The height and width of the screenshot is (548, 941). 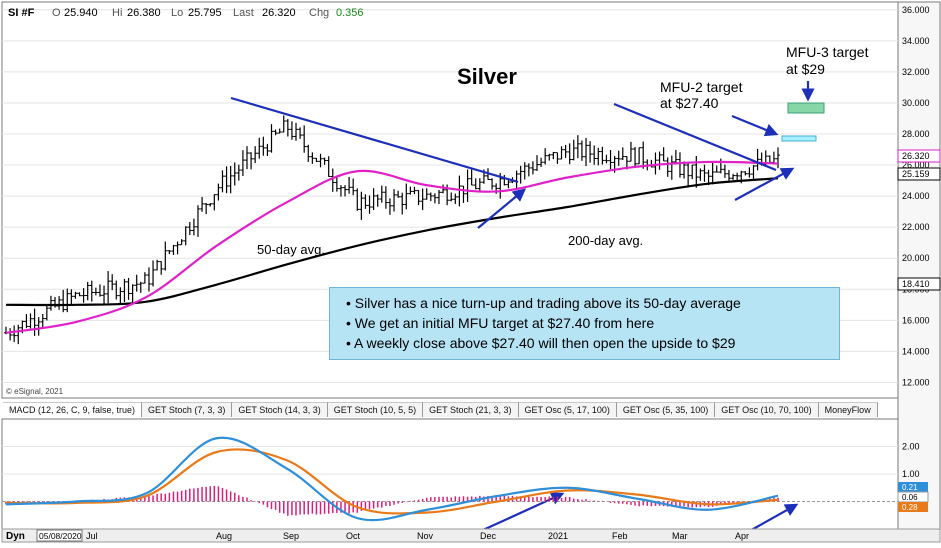 I want to click on price-axis, so click(x=919, y=265).